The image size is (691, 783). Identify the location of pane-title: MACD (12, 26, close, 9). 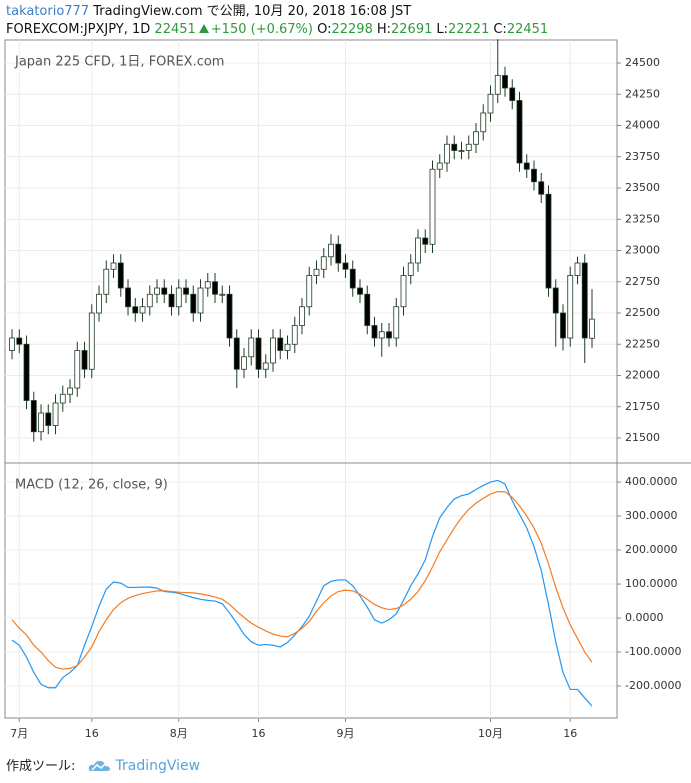
(91, 485).